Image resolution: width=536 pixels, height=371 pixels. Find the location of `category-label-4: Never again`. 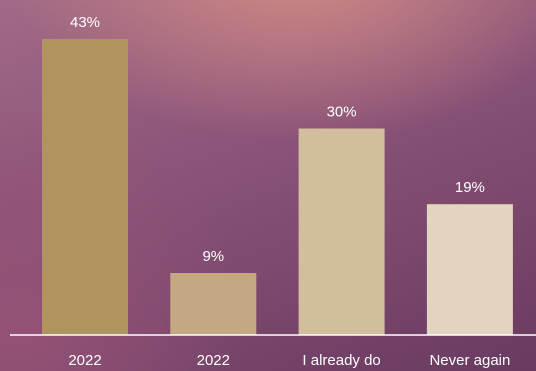

category-label-4: Never again is located at coordinates (469, 360).